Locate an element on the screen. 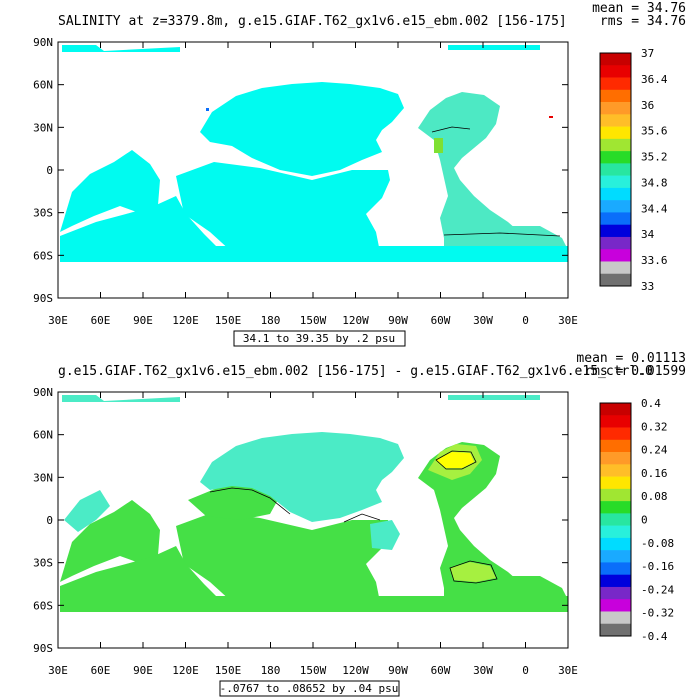  x-tick-label: 60E is located at coordinates (101, 670).